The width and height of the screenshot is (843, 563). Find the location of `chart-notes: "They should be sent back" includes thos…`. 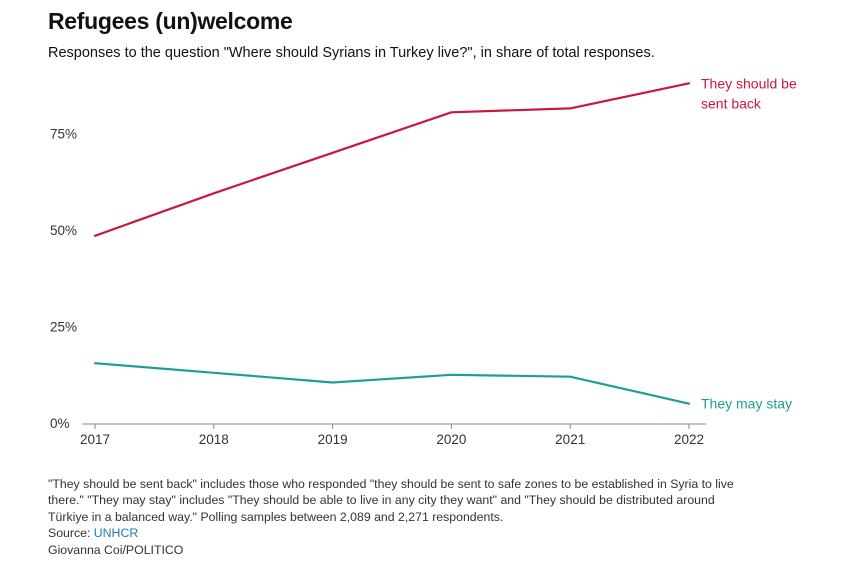

chart-notes: "They should be sent back" includes thos… is located at coordinates (428, 517).